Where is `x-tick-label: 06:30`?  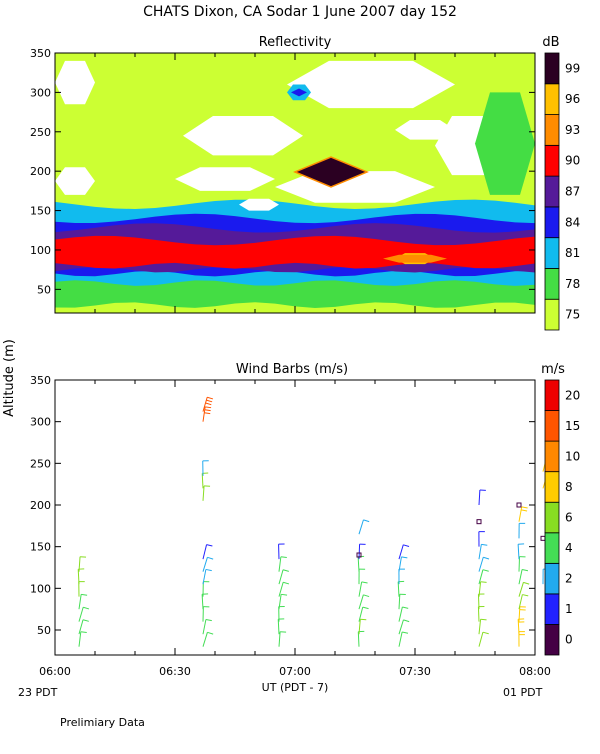 x-tick-label: 06:30 is located at coordinates (175, 671).